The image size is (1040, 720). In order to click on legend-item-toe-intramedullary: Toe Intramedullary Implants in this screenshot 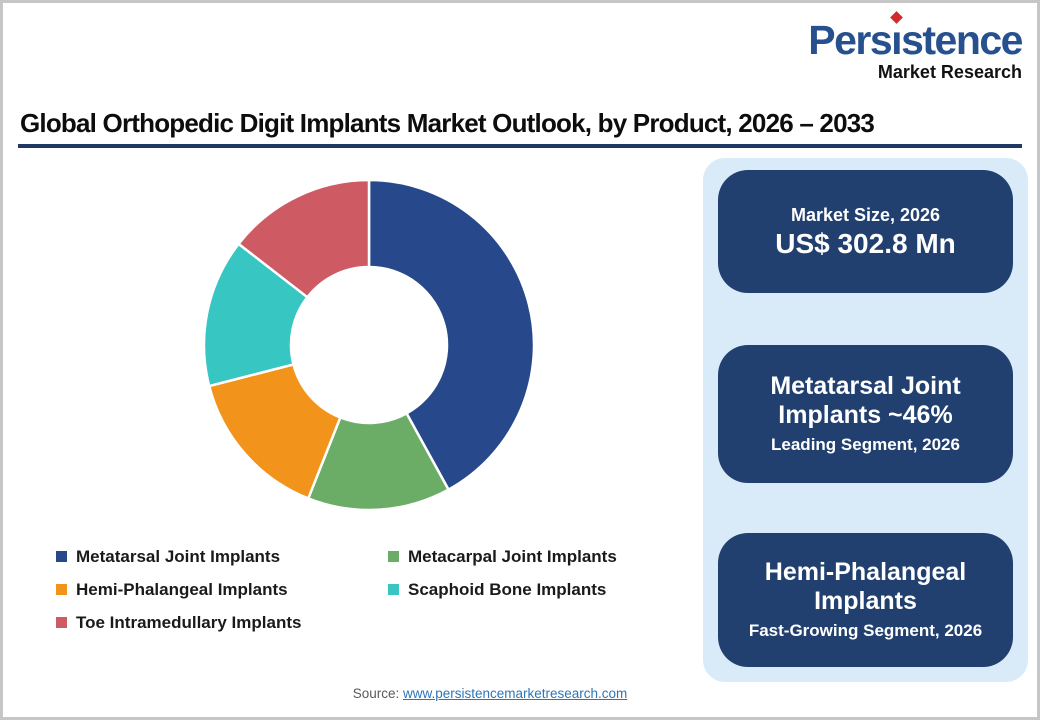, I will do `click(222, 622)`.